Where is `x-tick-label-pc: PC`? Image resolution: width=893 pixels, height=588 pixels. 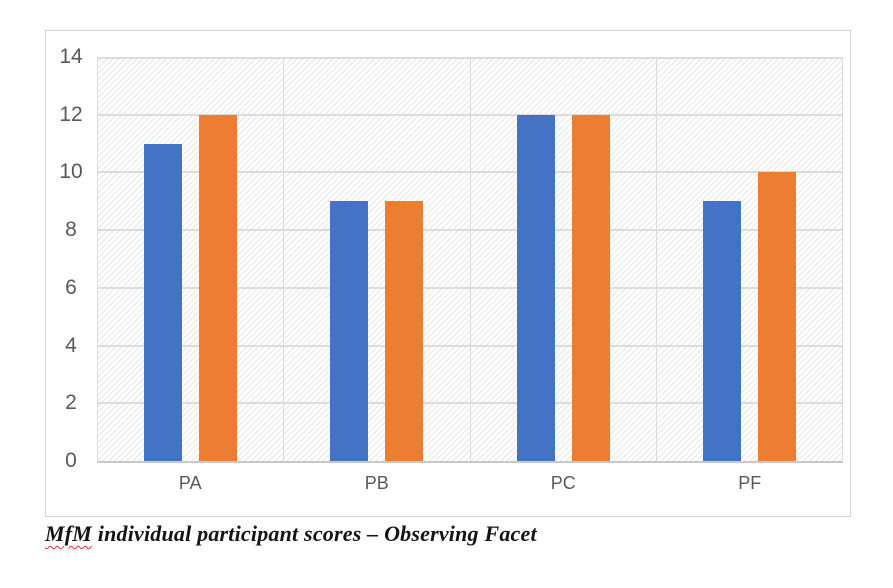
x-tick-label-pc: PC is located at coordinates (563, 483).